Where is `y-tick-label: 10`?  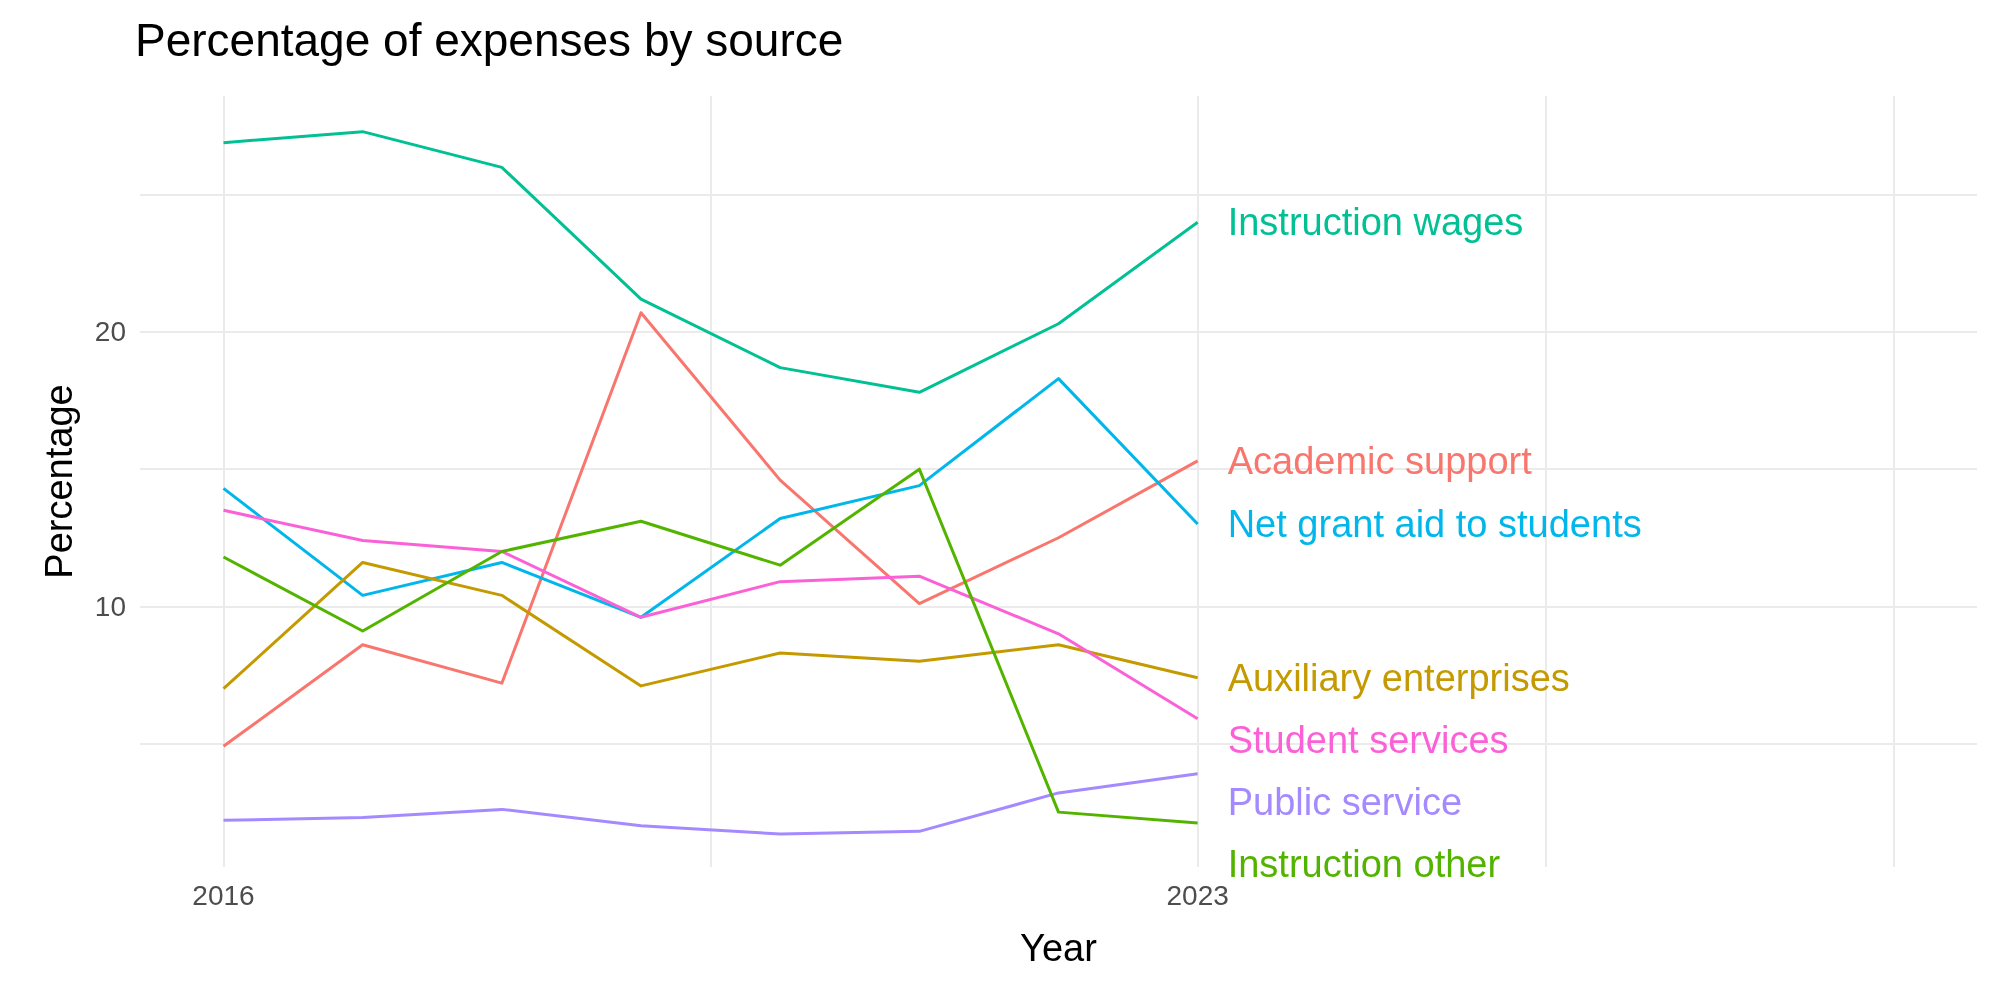 y-tick-label: 10 is located at coordinates (110, 606).